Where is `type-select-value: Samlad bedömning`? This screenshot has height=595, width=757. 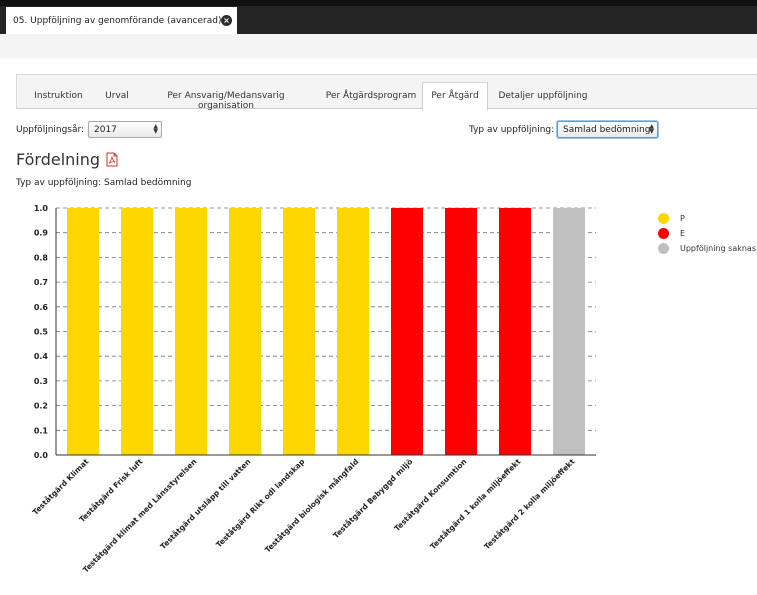 type-select-value: Samlad bedömning is located at coordinates (607, 130).